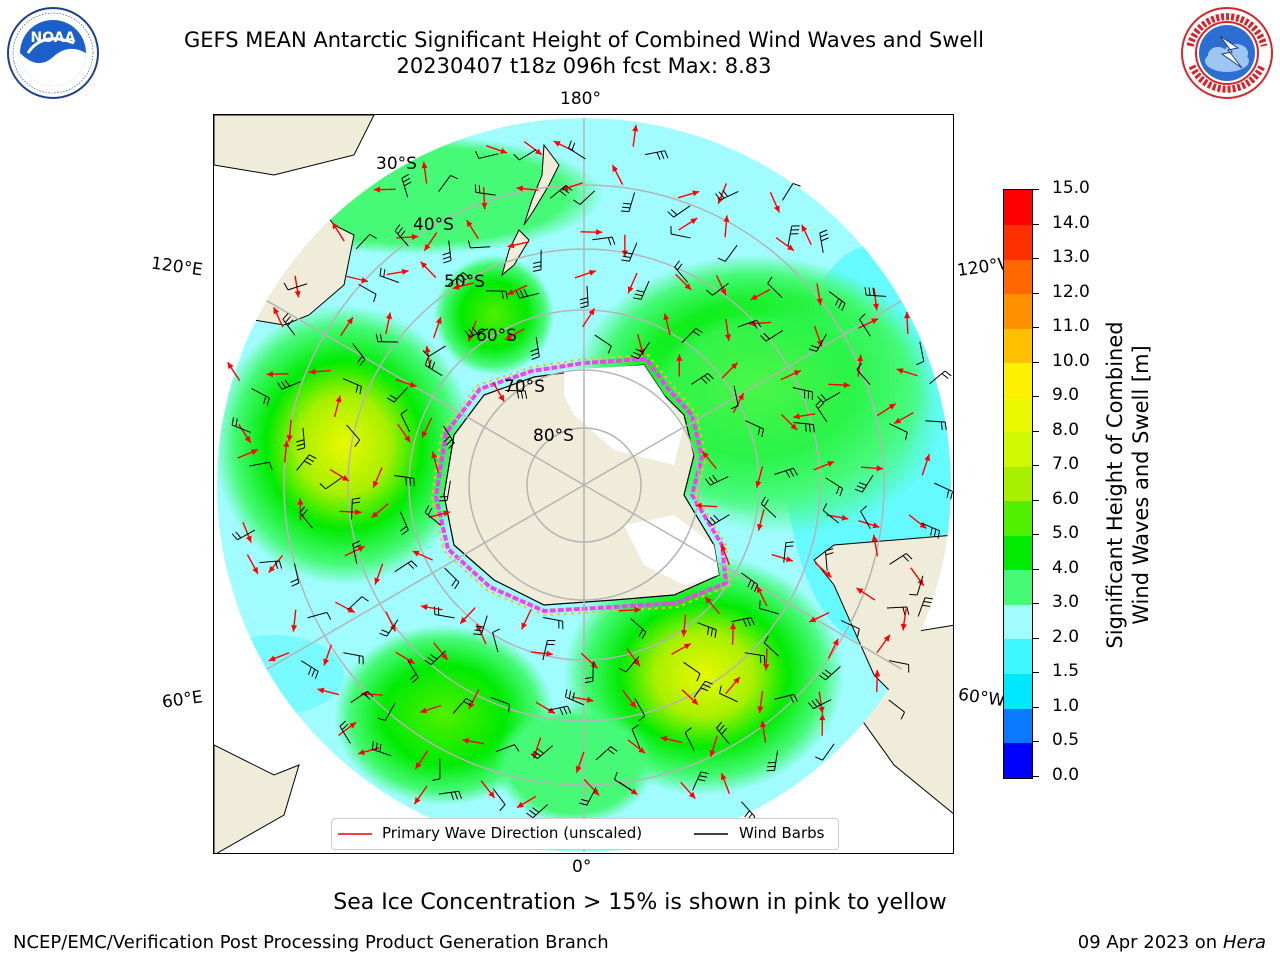 Image resolution: width=1280 pixels, height=960 pixels. I want to click on svg-text: NOAA, so click(53, 38).